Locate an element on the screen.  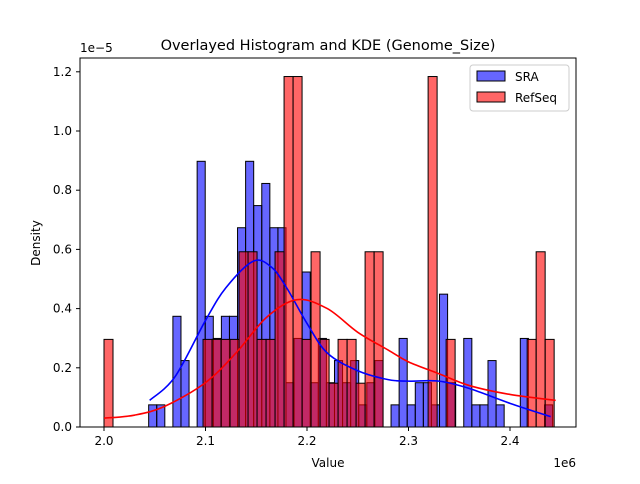
x-tick-label: 2.4 is located at coordinates (509, 441).